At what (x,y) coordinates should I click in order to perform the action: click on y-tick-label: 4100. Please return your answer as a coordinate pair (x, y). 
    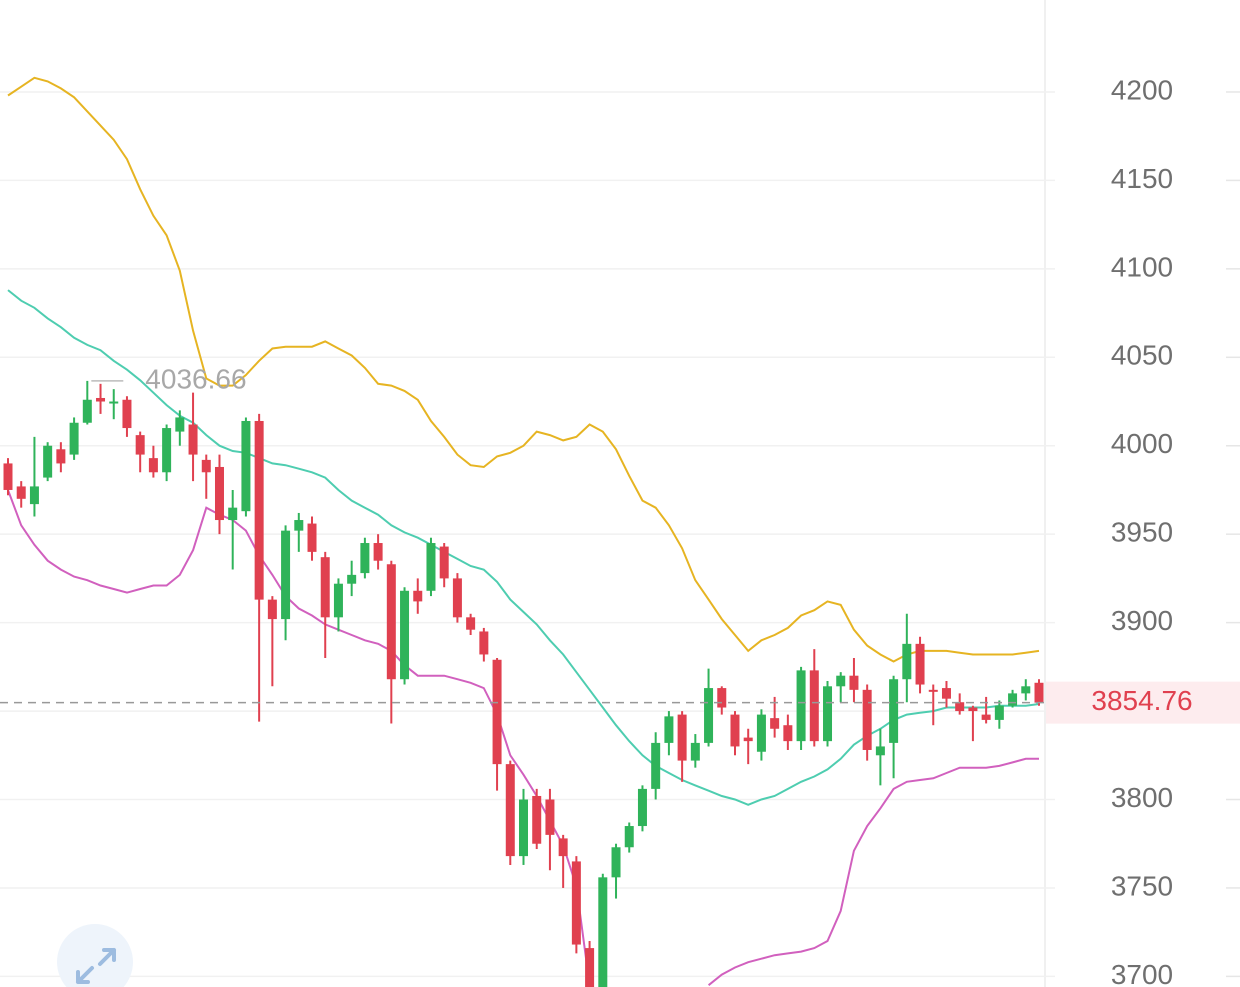
    Looking at the image, I should click on (1142, 266).